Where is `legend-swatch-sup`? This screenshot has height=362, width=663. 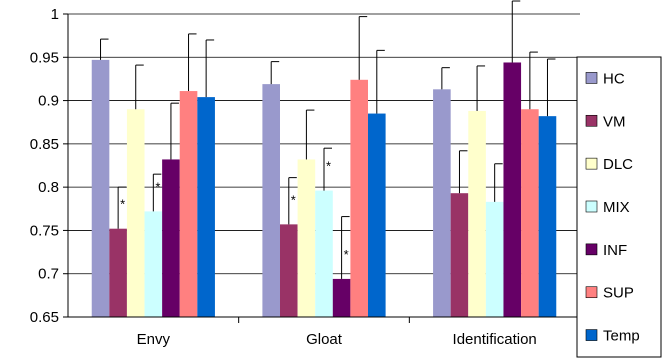
legend-swatch-sup is located at coordinates (591, 292).